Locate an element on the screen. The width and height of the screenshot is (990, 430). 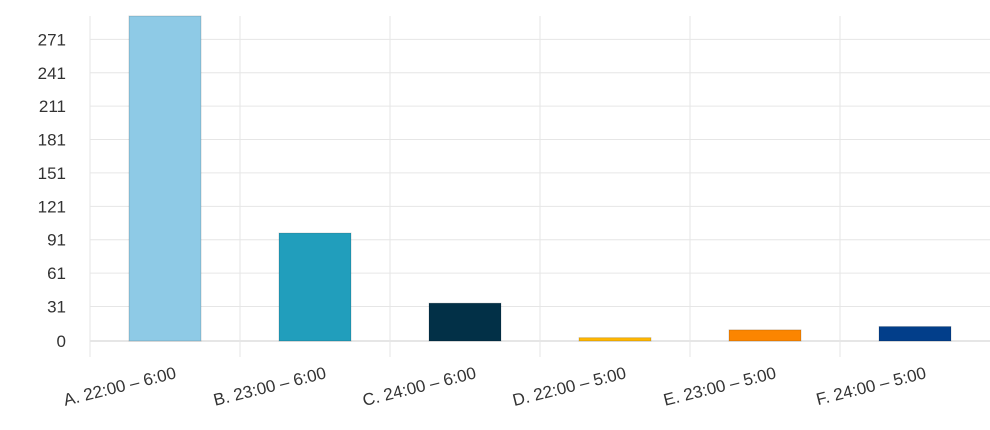
x-tick-label: C. 24:00 – 6:00 is located at coordinates (419, 386).